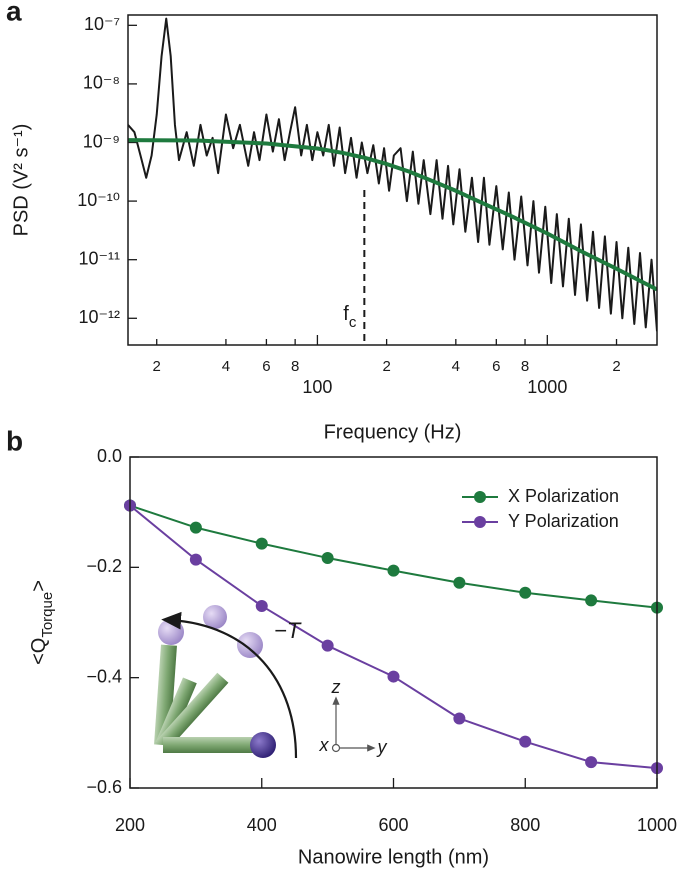  What do you see at coordinates (317, 387) in the screenshot?
I see `x-tick-label: 100` at bounding box center [317, 387].